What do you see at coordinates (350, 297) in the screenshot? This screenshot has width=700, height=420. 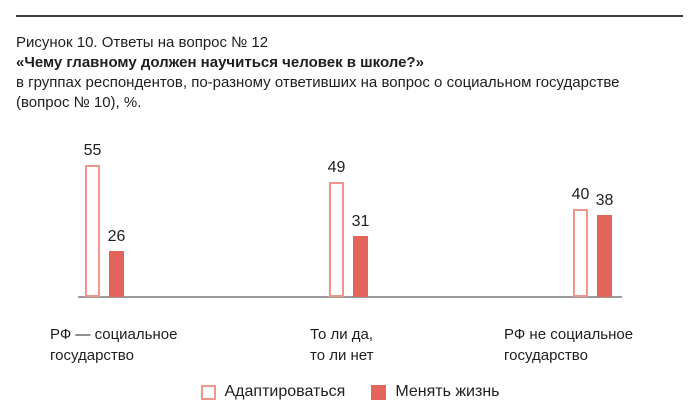 I see `x-axis-line` at bounding box center [350, 297].